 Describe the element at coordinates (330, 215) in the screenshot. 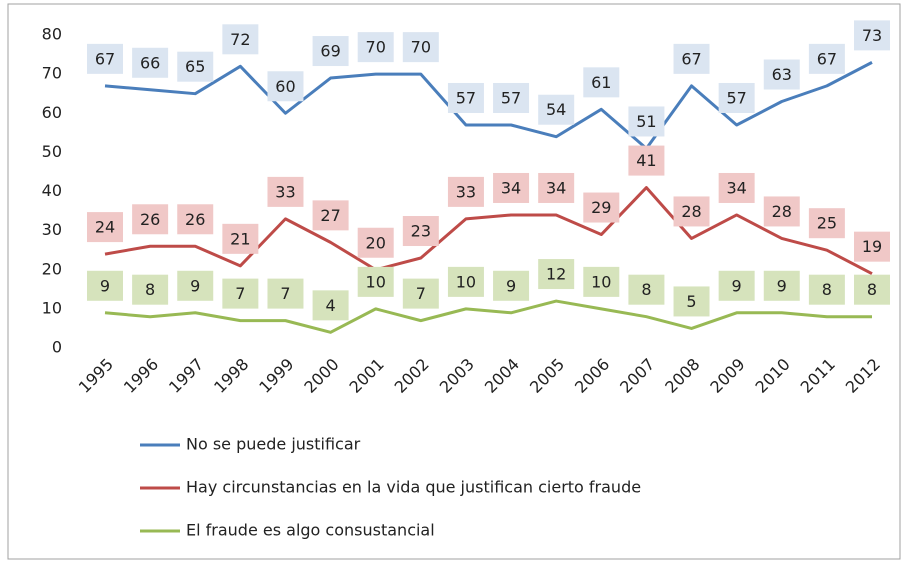

I see `data-label: 27` at that location.